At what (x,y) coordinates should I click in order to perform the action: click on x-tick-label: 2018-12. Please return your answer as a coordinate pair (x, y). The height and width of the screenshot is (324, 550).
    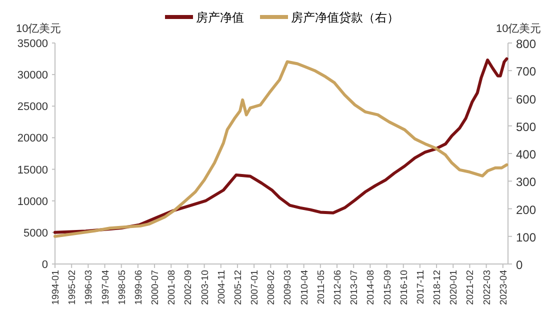
    Looking at the image, I should click on (438, 287).